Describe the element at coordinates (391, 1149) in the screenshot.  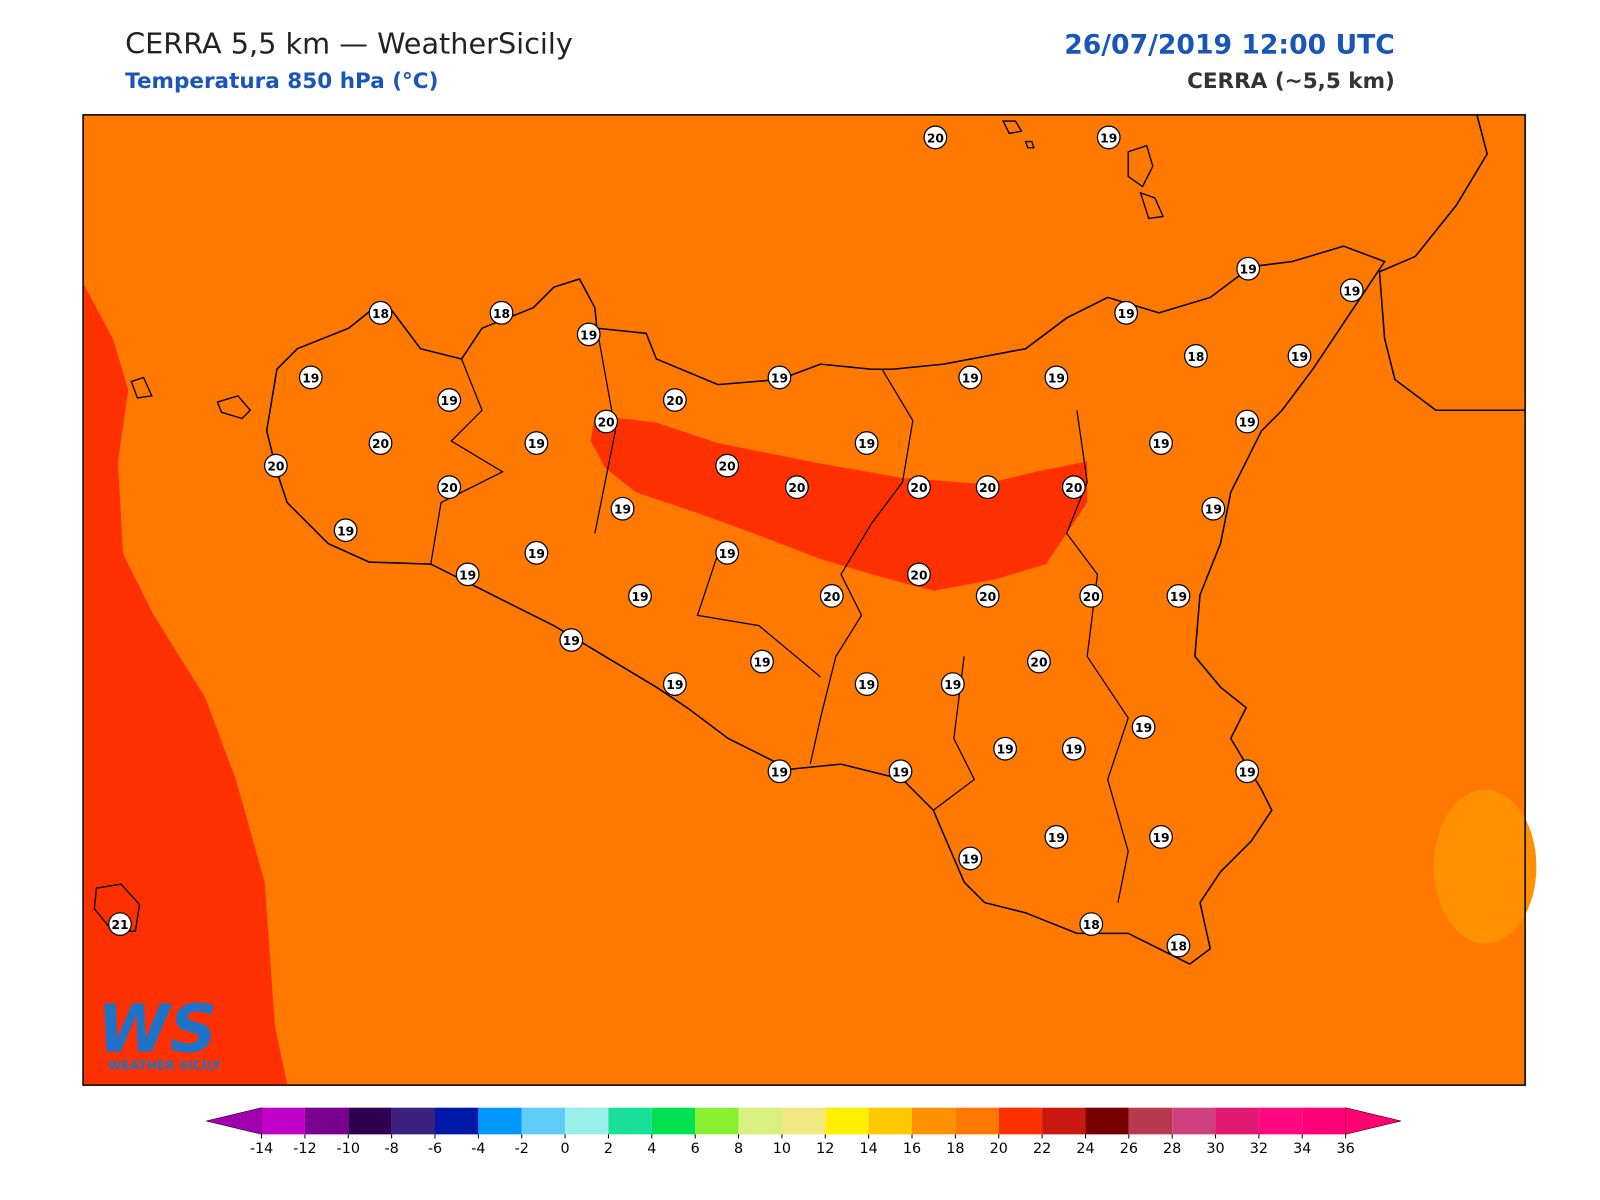
I see `colorbar-tick-label: -8` at that location.